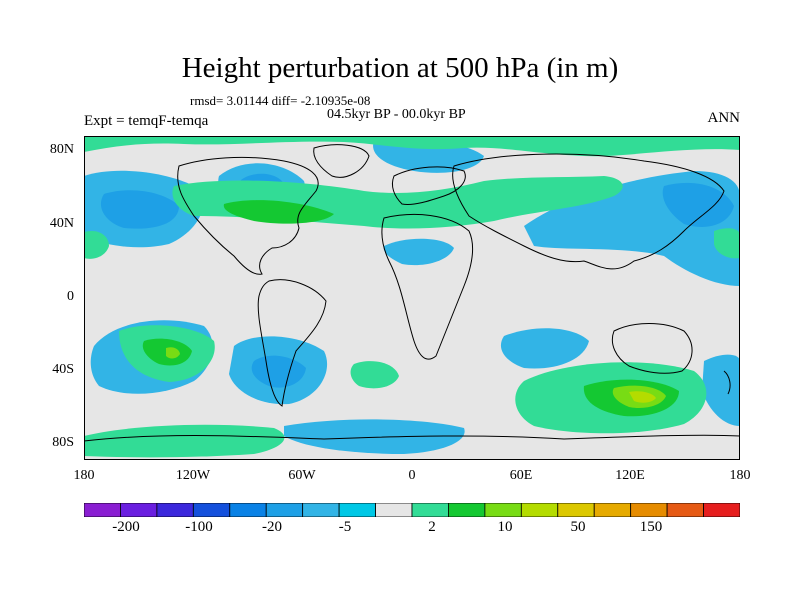  I want to click on lon-label-120w: 120W, so click(193, 475).